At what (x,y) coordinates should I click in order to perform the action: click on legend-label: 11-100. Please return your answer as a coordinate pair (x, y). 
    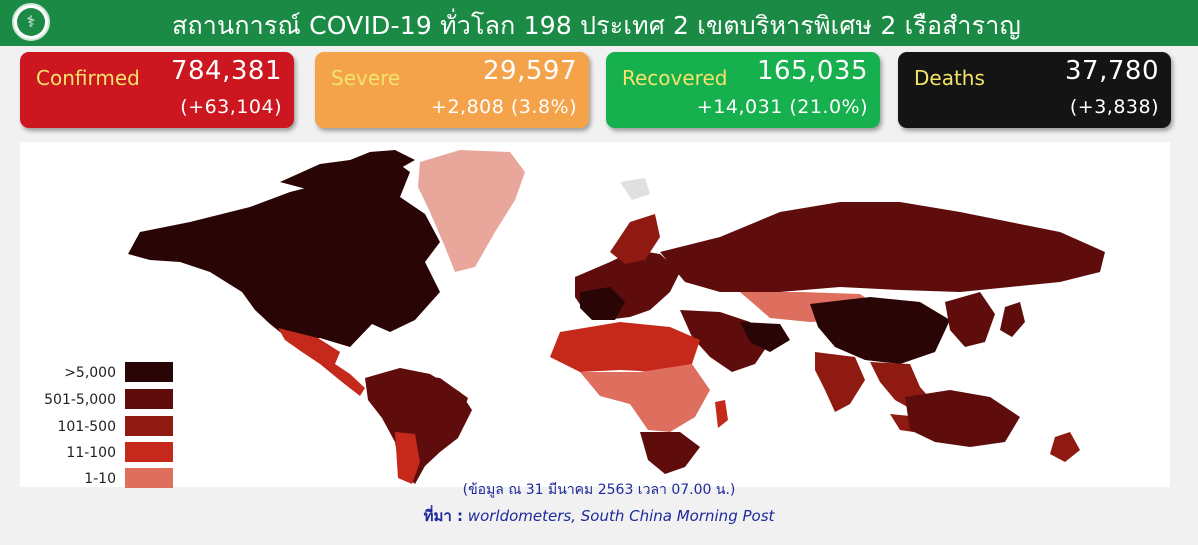
    Looking at the image, I should click on (91, 453).